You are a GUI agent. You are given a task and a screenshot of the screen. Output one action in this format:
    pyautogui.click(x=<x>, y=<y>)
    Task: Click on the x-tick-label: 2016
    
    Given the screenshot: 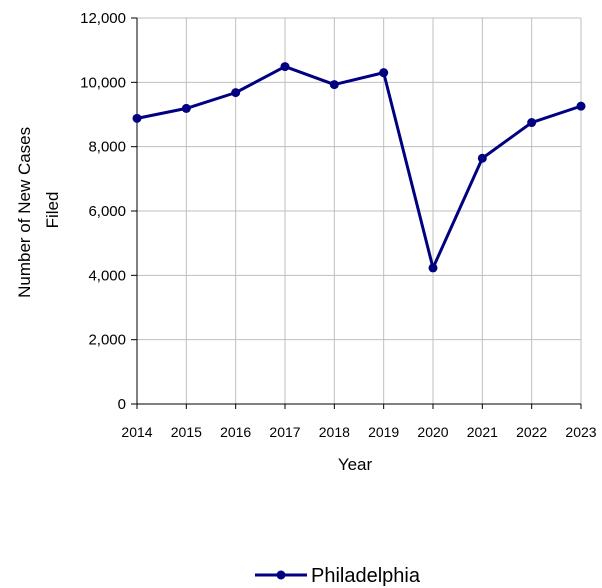 What is the action you would take?
    pyautogui.click(x=235, y=432)
    